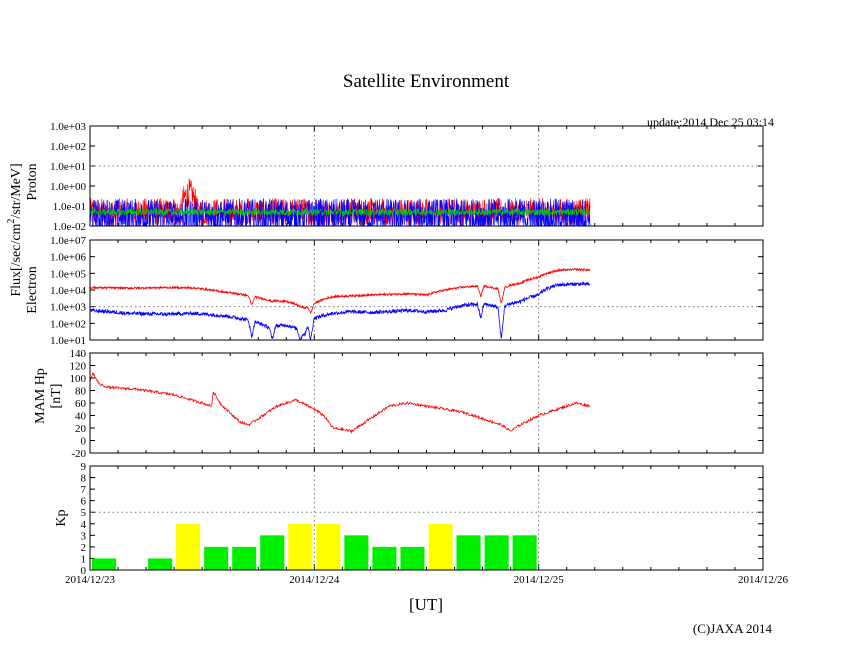 The width and height of the screenshot is (846, 655). What do you see at coordinates (32, 289) in the screenshot?
I see `electron-ylabel: Electron` at bounding box center [32, 289].